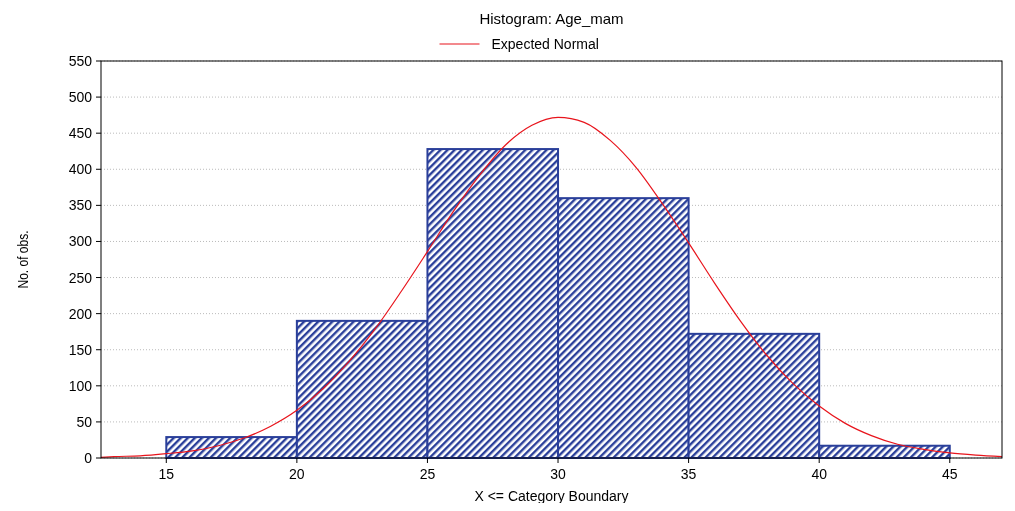 The image size is (1015, 511). What do you see at coordinates (819, 474) in the screenshot?
I see `x-tick-label: 40` at bounding box center [819, 474].